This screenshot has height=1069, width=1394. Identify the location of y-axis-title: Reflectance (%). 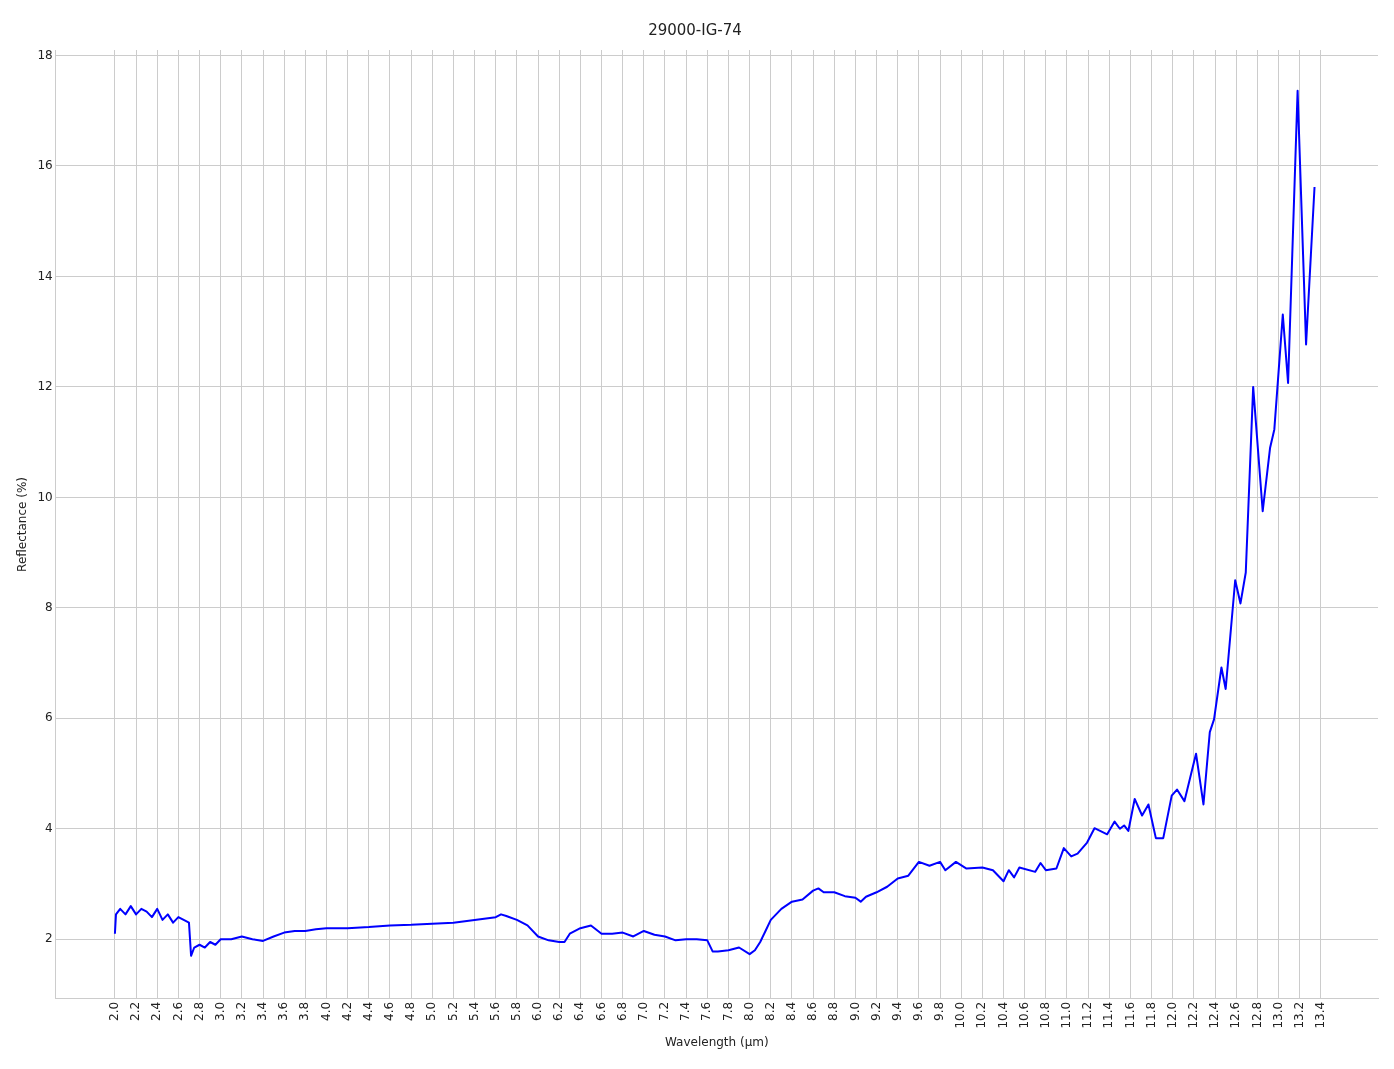
(22, 524).